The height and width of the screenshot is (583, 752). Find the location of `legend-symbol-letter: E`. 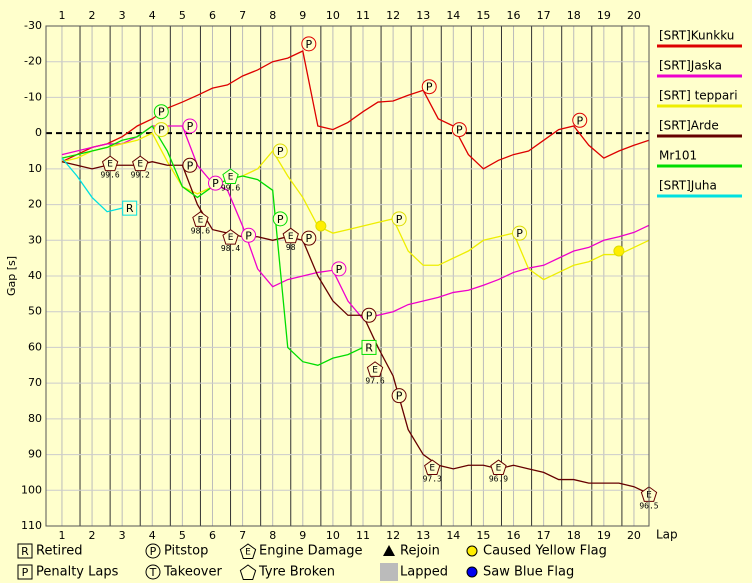

legend-symbol-letter: E is located at coordinates (248, 553).